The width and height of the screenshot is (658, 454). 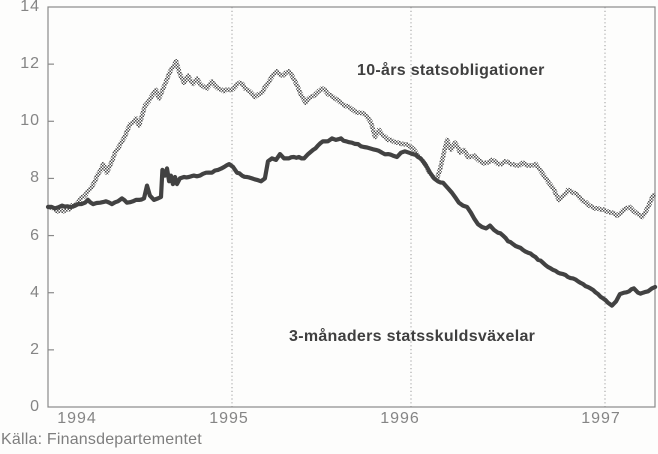 What do you see at coordinates (35, 178) in the screenshot?
I see `y-tick-label-8: 8` at bounding box center [35, 178].